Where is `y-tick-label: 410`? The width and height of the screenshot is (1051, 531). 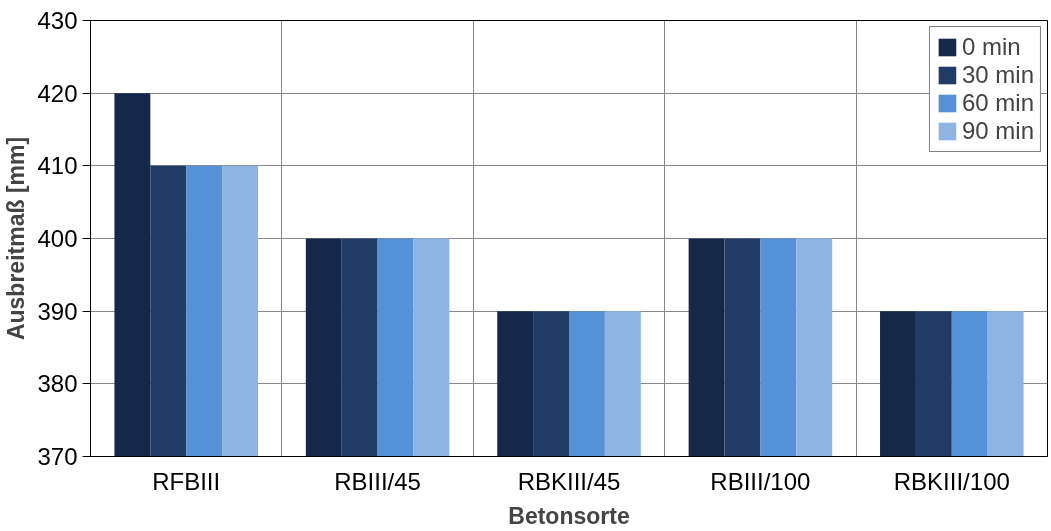
y-tick-label: 410 is located at coordinates (57, 166).